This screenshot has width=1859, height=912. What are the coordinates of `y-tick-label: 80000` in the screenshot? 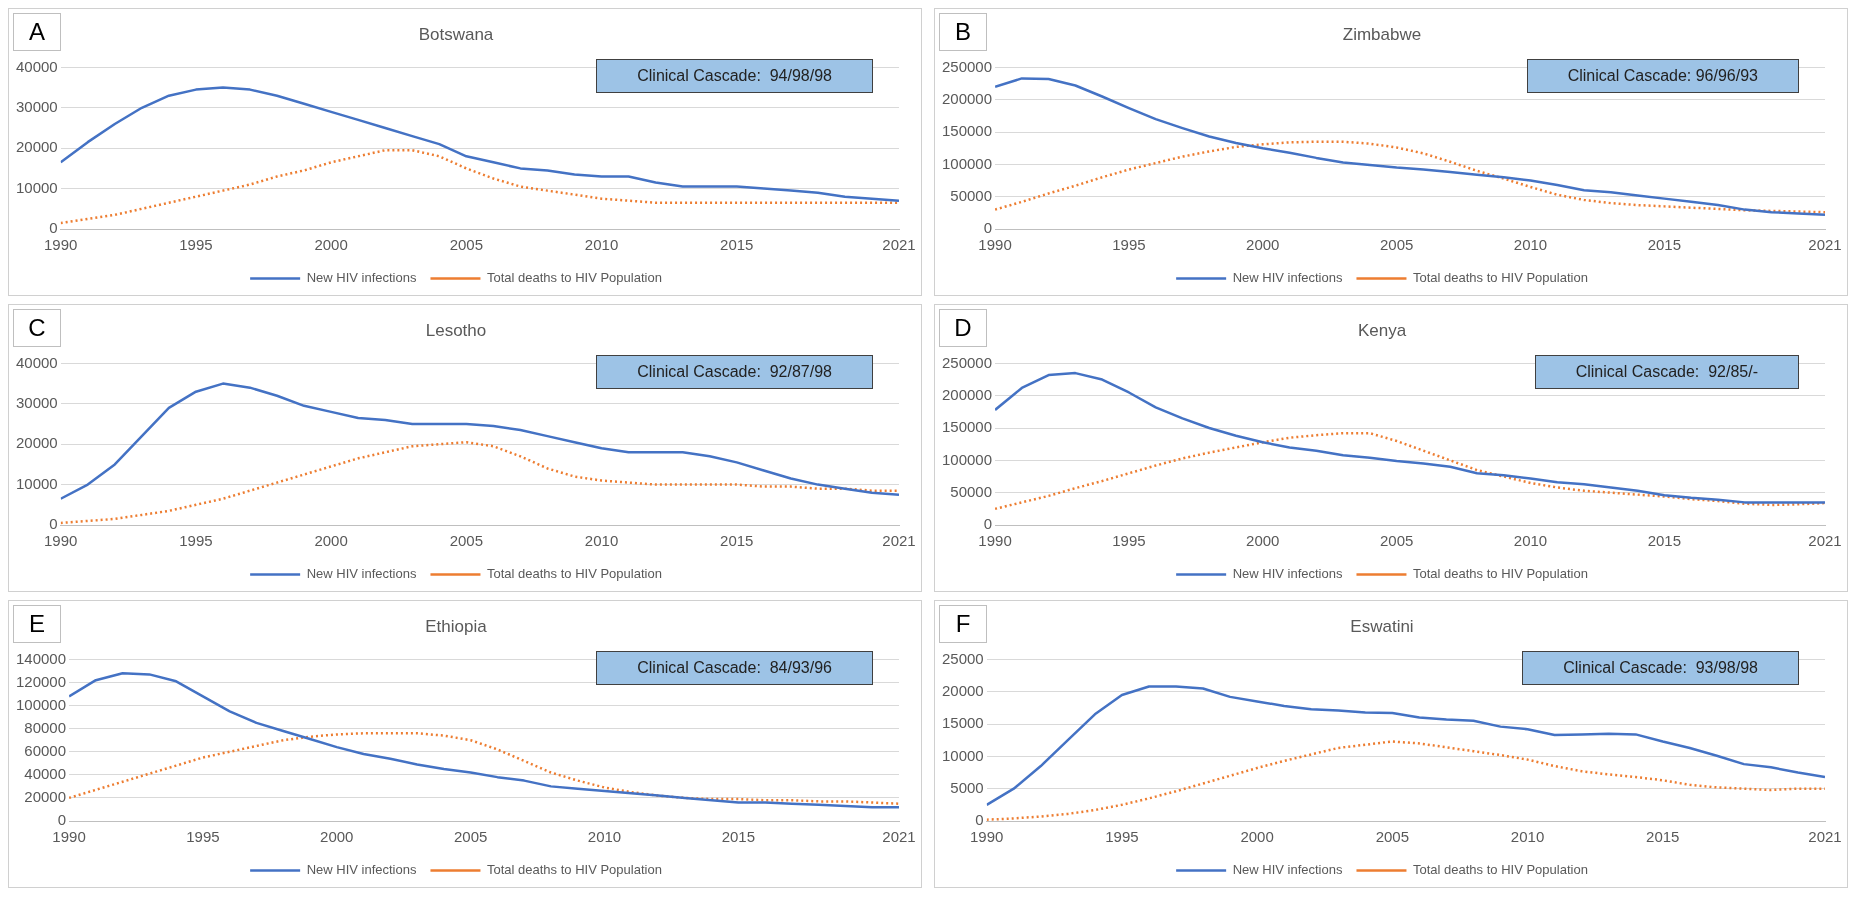 It's located at (45, 727).